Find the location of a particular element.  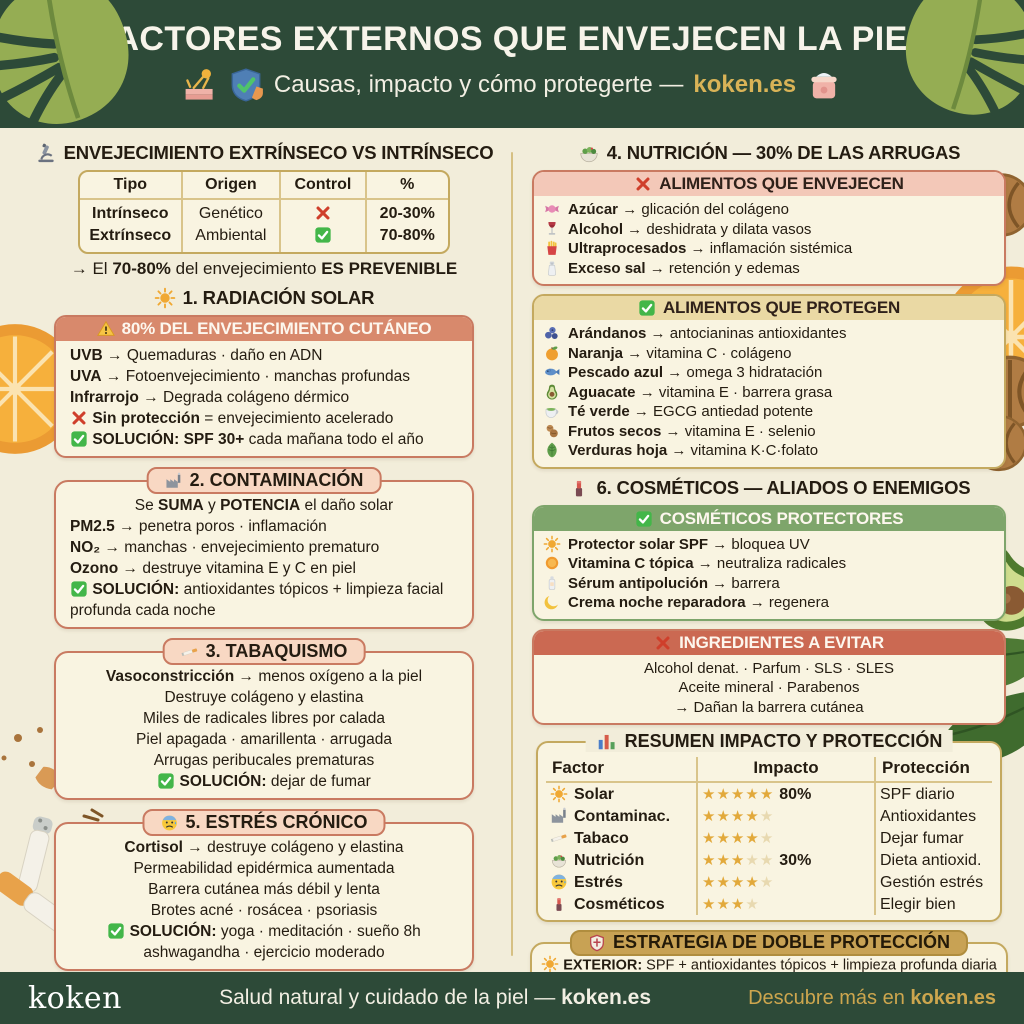

text-line: SOLUCIÓN: yoga · meditación · sueño 8h is located at coordinates (264, 931).